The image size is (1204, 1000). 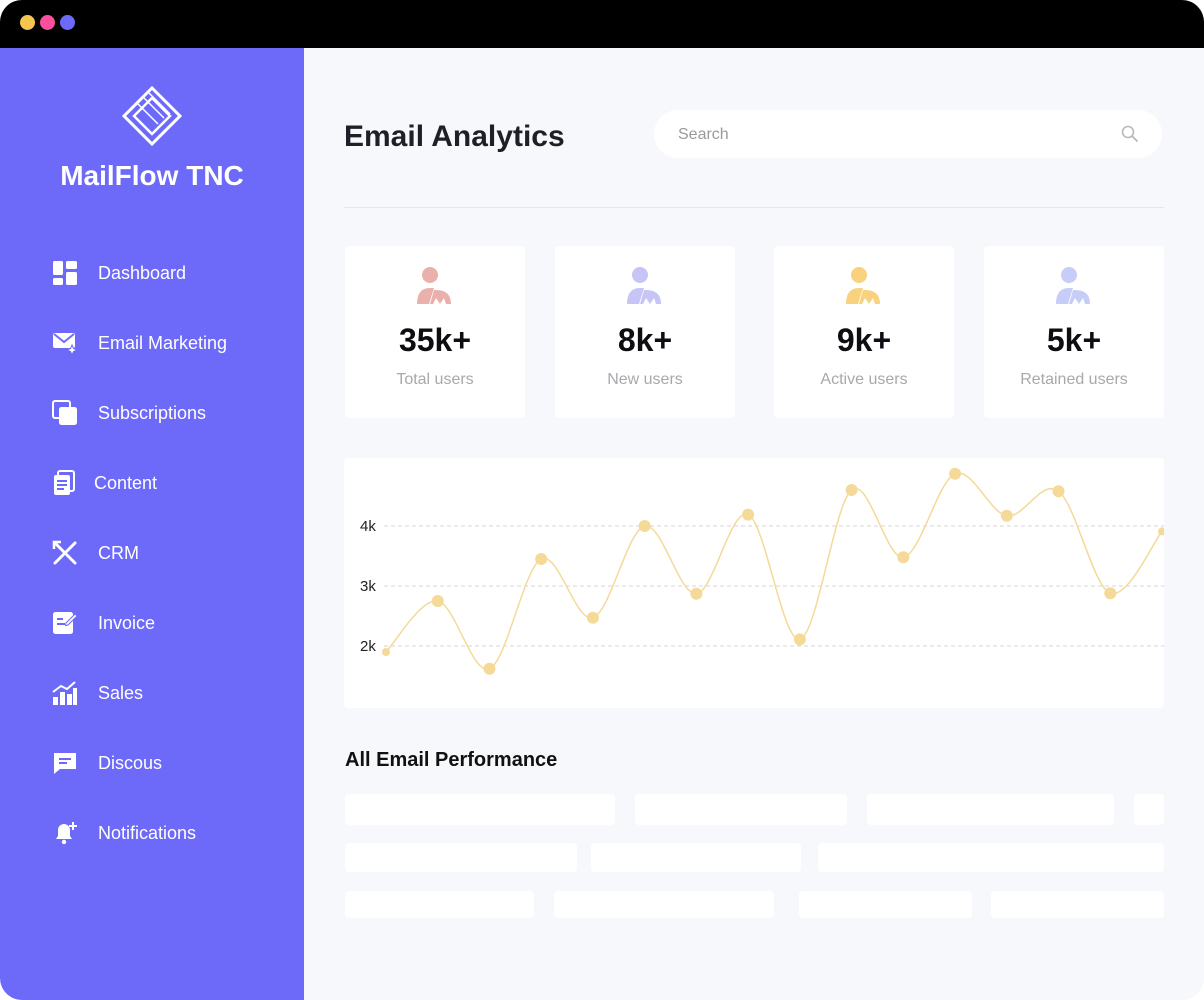 What do you see at coordinates (888, 135) in the screenshot?
I see `search-input` at bounding box center [888, 135].